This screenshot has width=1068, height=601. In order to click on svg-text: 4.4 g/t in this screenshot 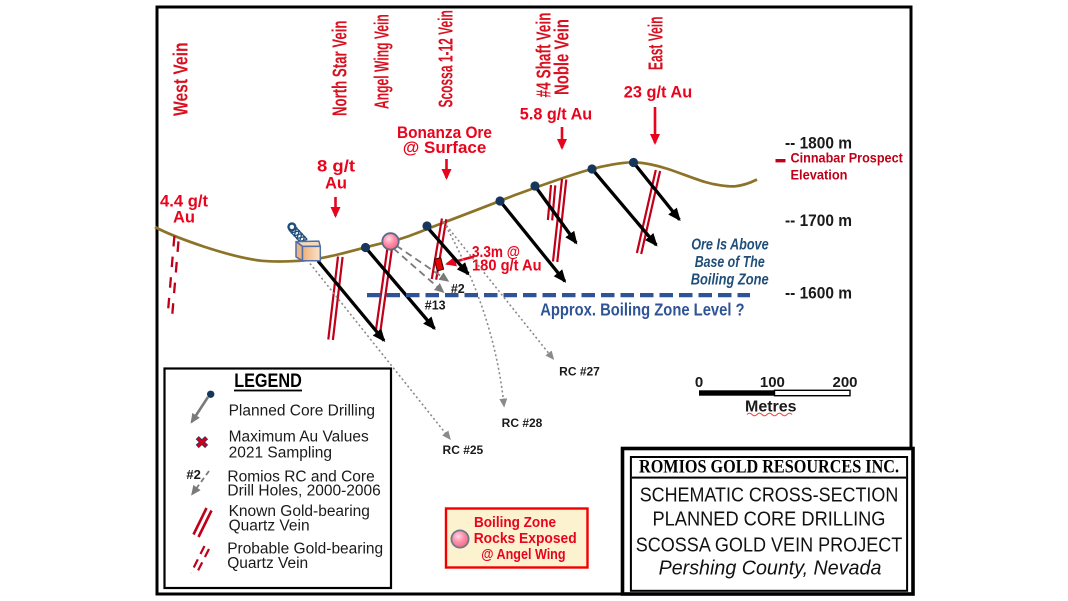, I will do `click(184, 202)`.